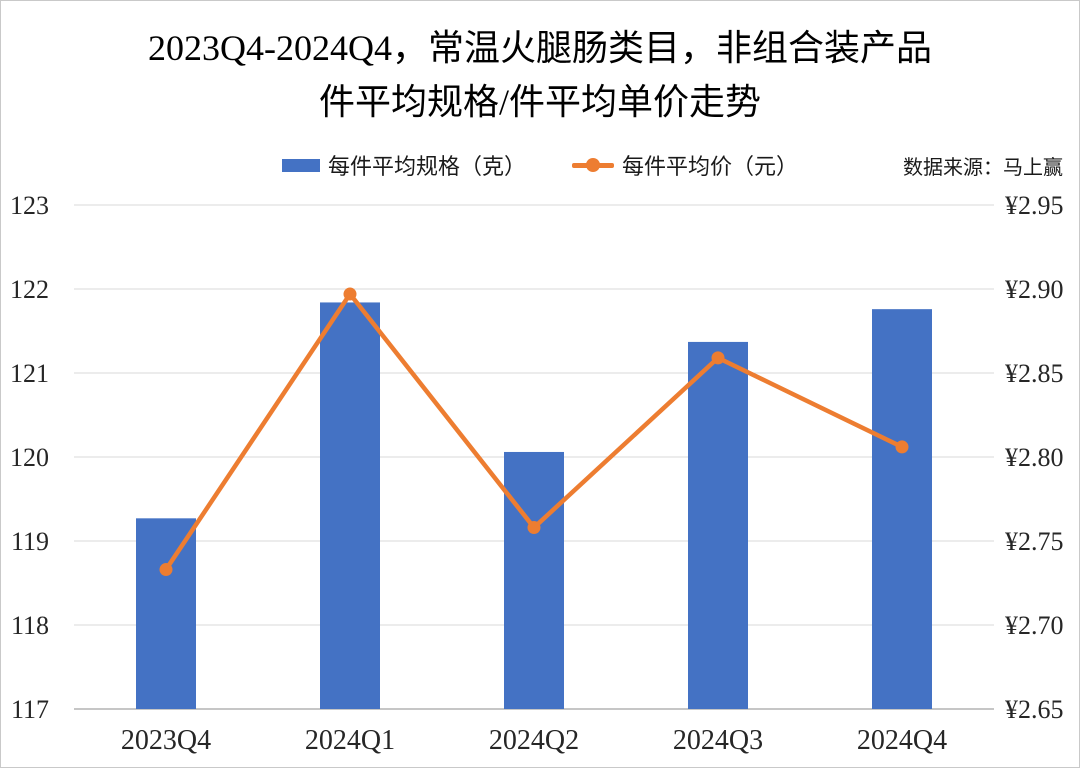 The image size is (1080, 768). I want to click on left-axis-tick: 118, so click(30, 625).